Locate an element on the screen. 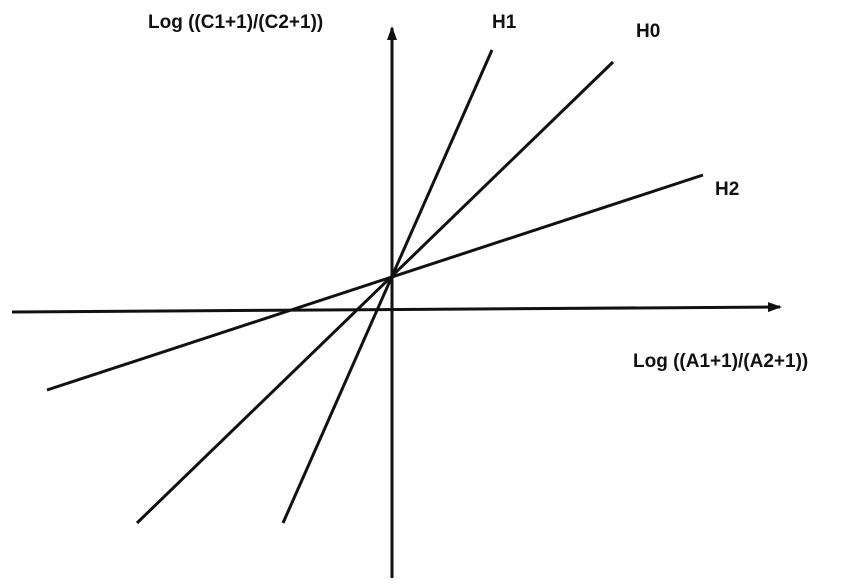 The image size is (853, 580). label-h1: H1 is located at coordinates (504, 22).